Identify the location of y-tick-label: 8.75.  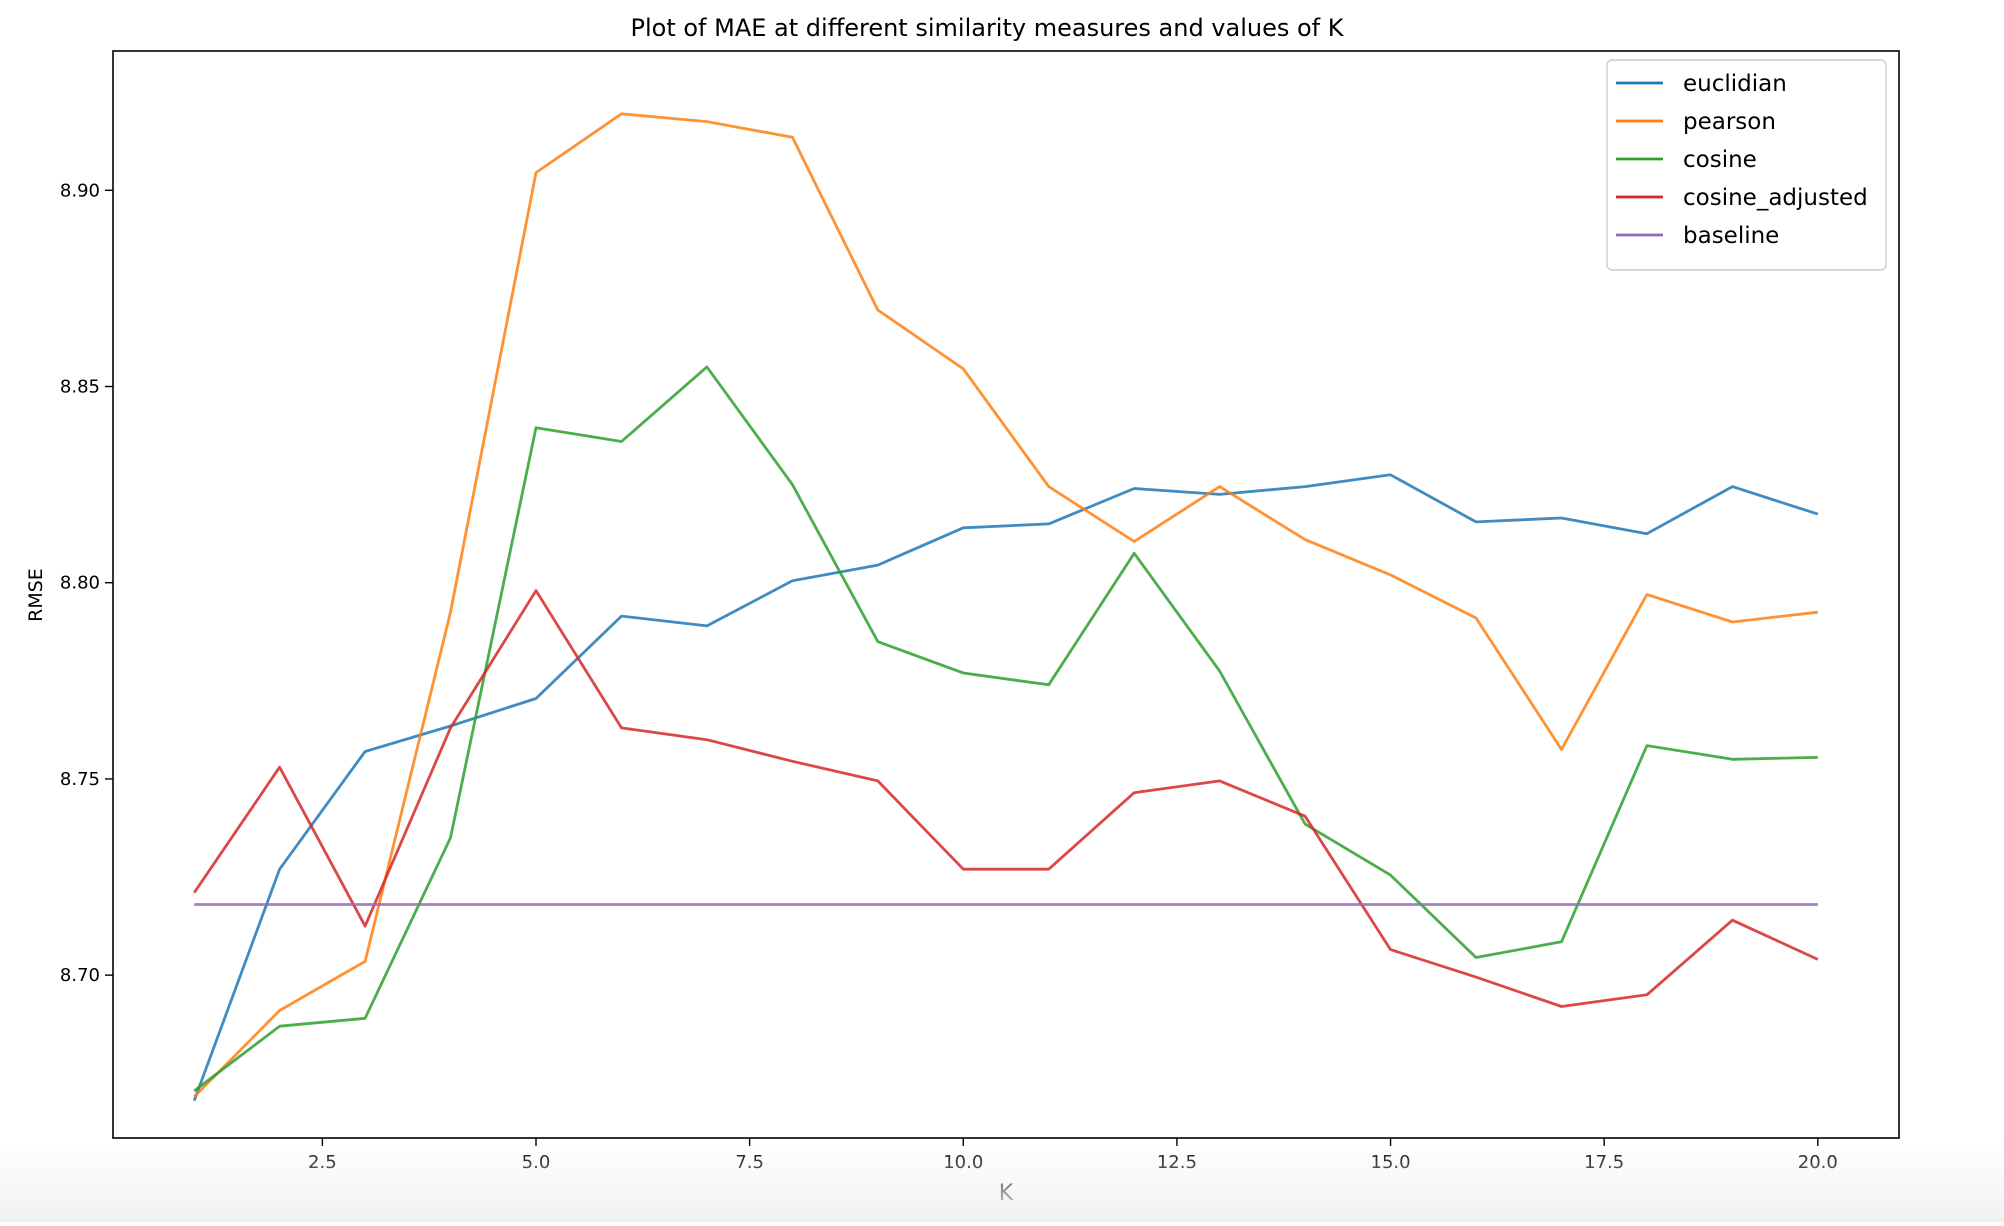
(80, 779).